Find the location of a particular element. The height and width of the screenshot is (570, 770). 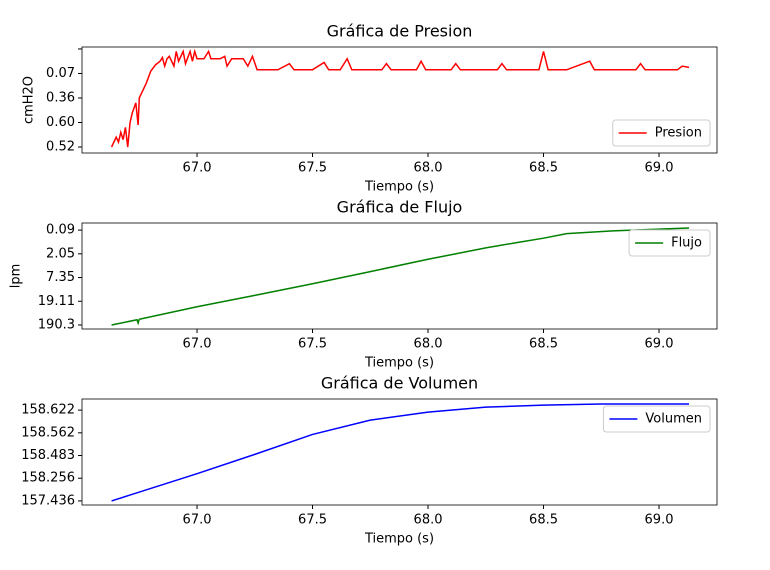

y-tick-label: 0.07 is located at coordinates (60, 73).